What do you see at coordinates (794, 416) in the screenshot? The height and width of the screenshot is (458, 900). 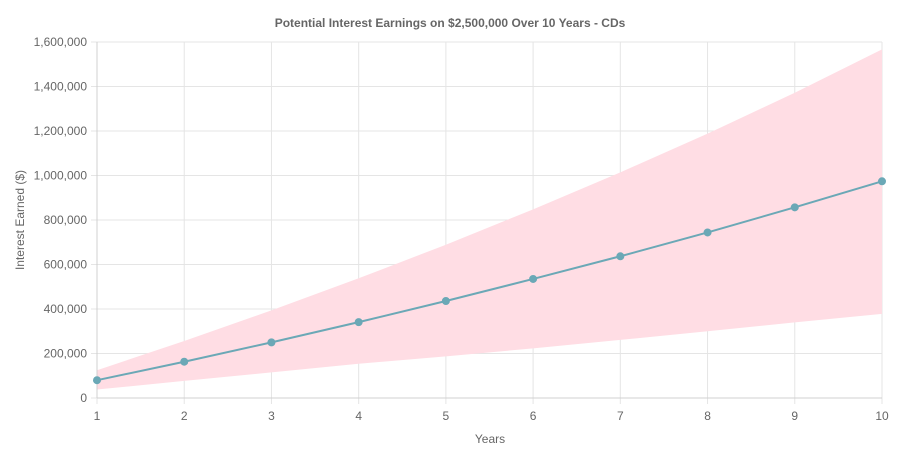 I see `x-tick-label: 9` at bounding box center [794, 416].